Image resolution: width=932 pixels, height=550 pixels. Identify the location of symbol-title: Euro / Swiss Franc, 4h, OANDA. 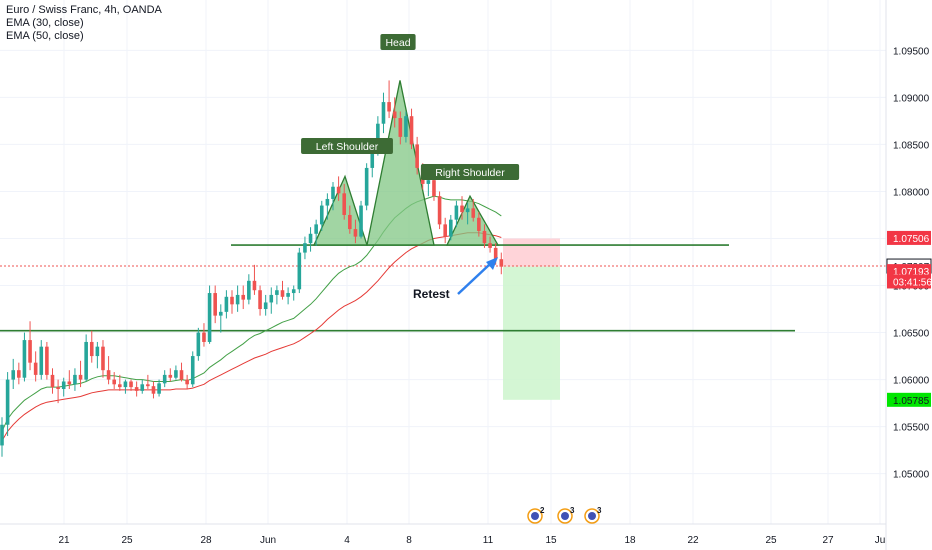
(84, 10).